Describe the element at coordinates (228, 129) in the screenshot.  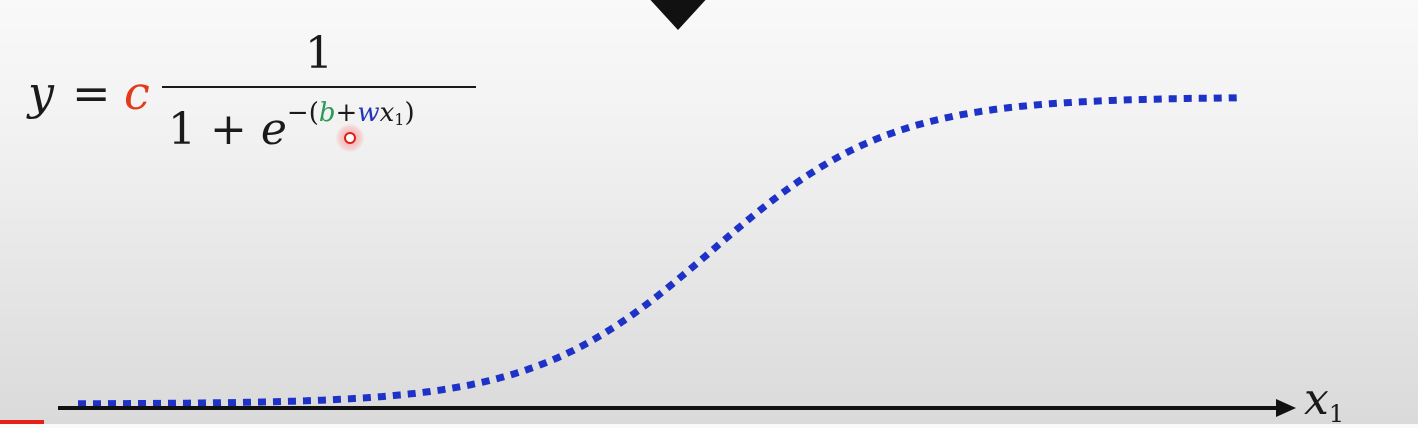
I see `denominator-plus: +` at that location.